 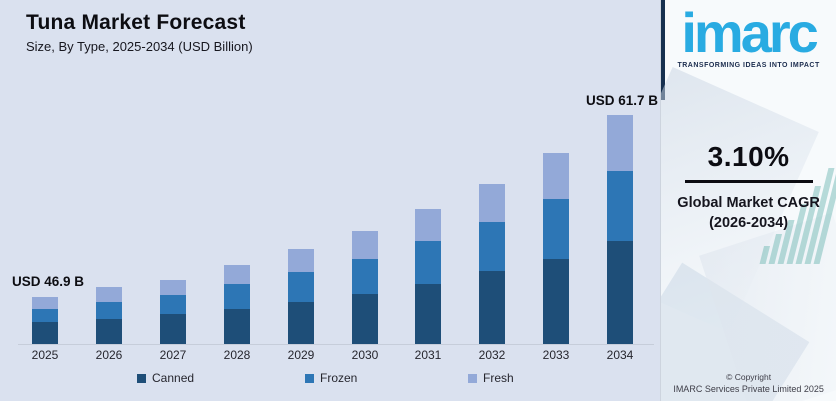 What do you see at coordinates (428, 355) in the screenshot?
I see `x-tick-label: 2031` at bounding box center [428, 355].